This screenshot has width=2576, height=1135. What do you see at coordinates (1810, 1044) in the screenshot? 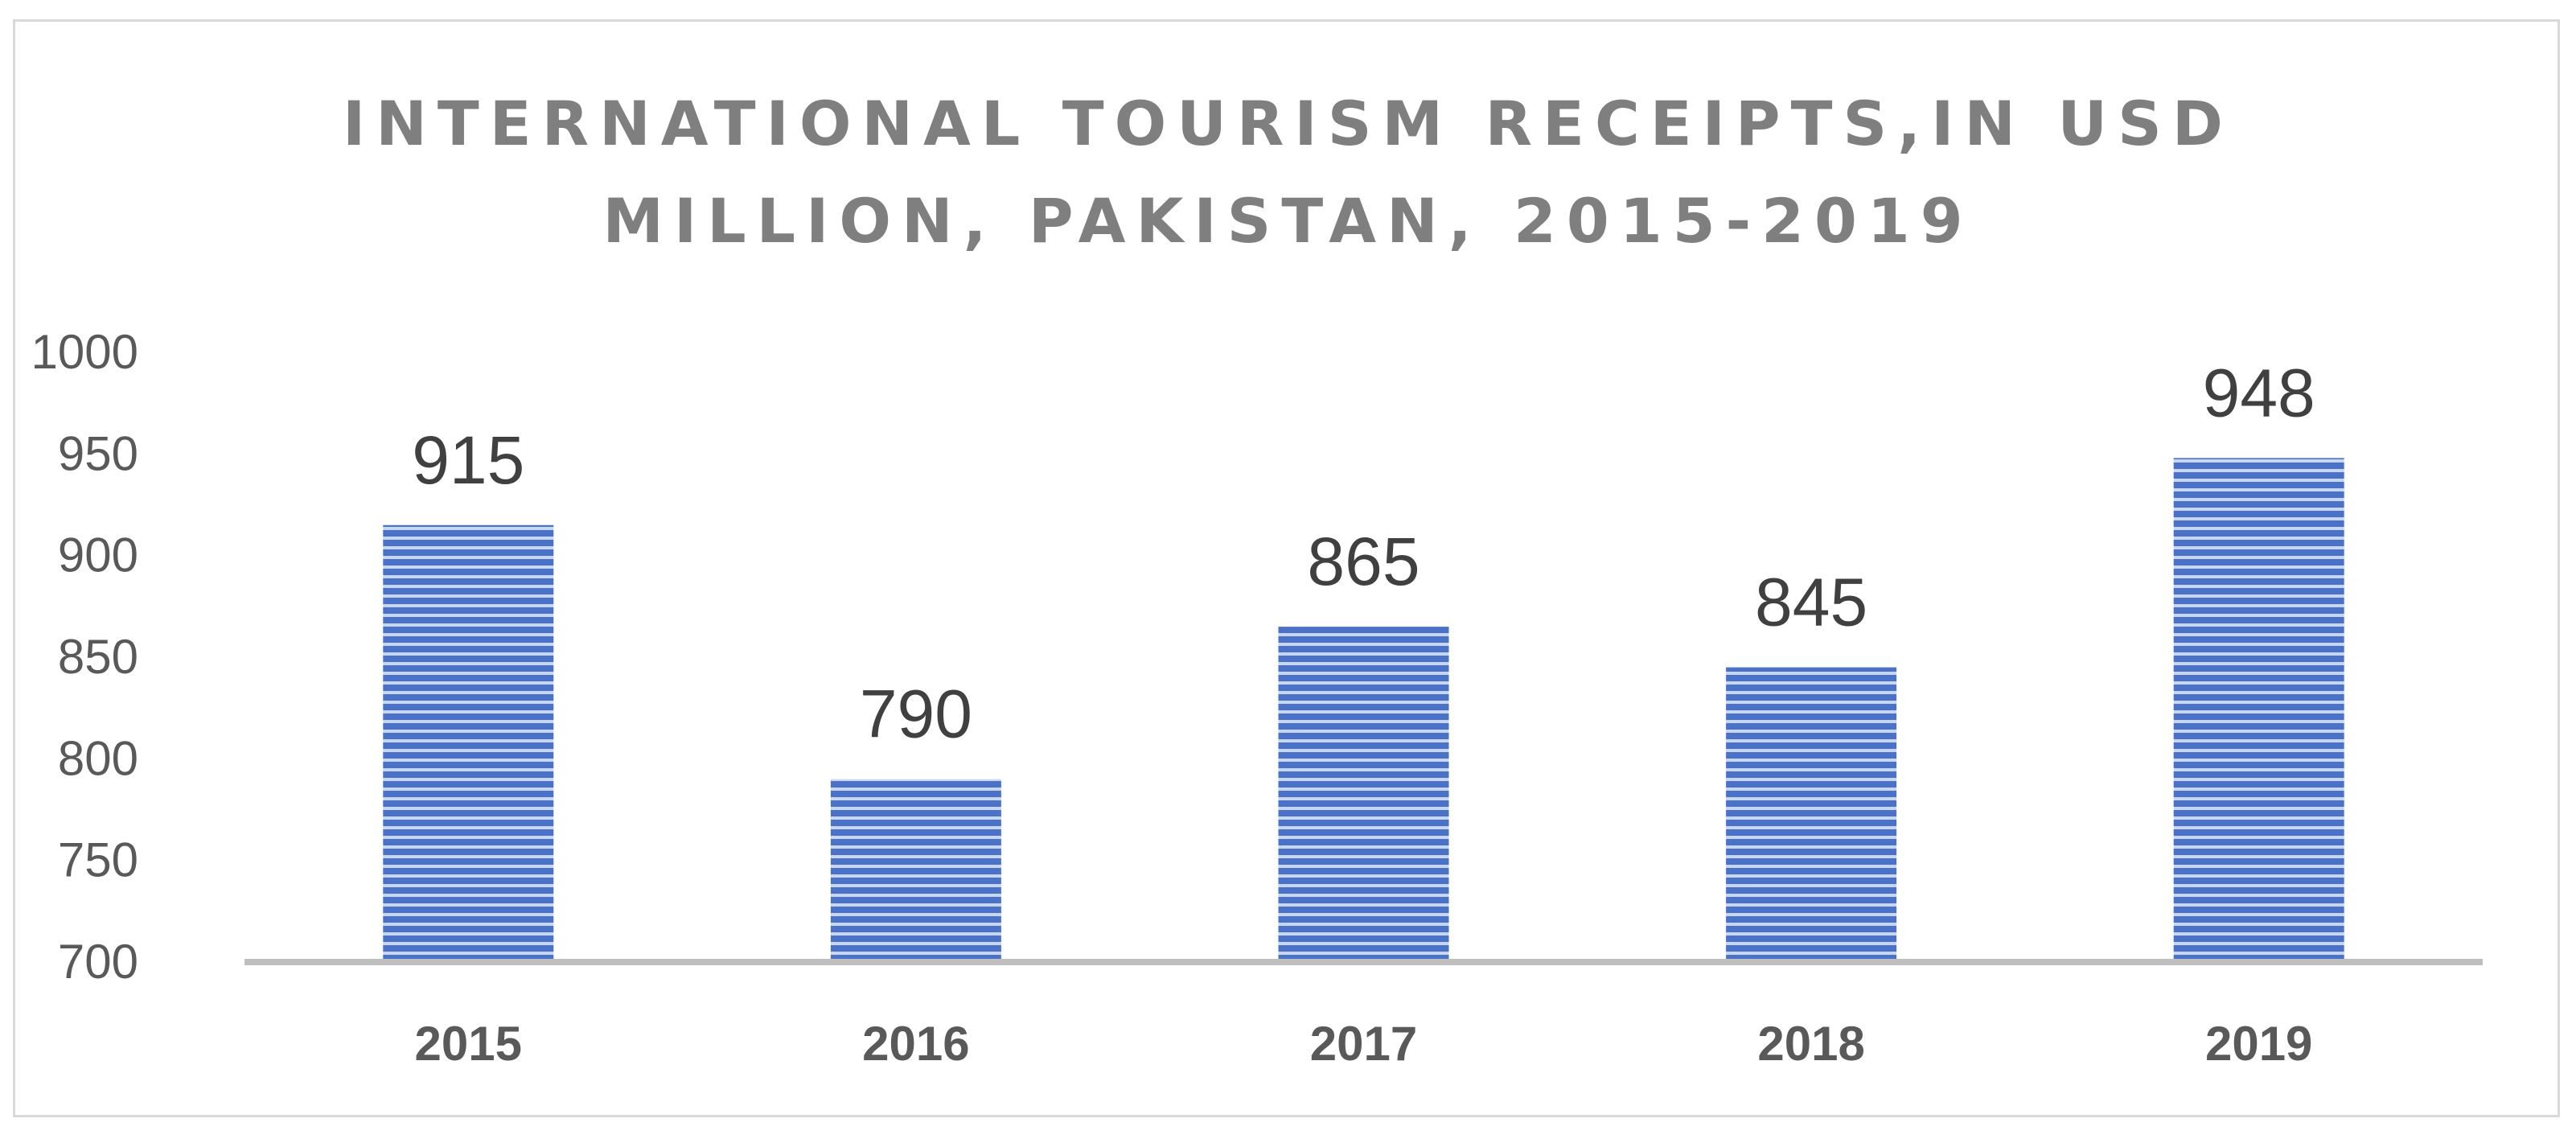
I see `x-tick-label-2018: 2018` at bounding box center [1810, 1044].